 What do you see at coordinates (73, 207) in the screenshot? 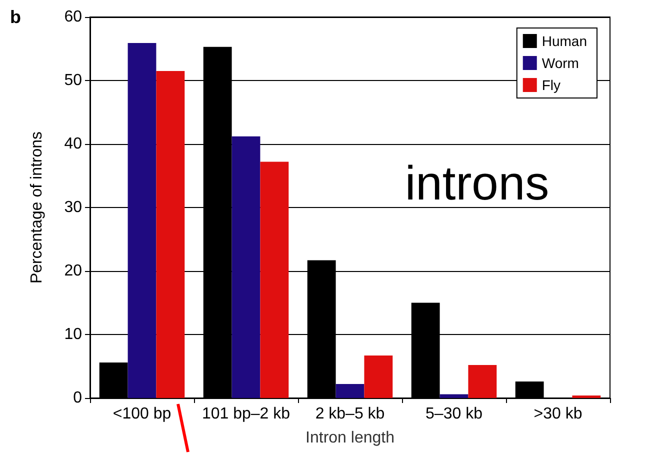
I see `y-tick-label: 30` at bounding box center [73, 207].